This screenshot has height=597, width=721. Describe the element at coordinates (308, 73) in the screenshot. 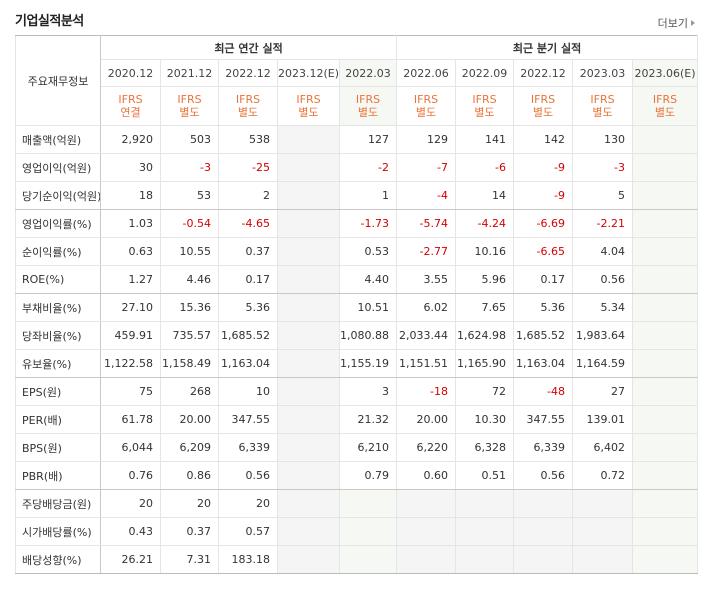

I see `period-header: 2023.12(E)` at that location.